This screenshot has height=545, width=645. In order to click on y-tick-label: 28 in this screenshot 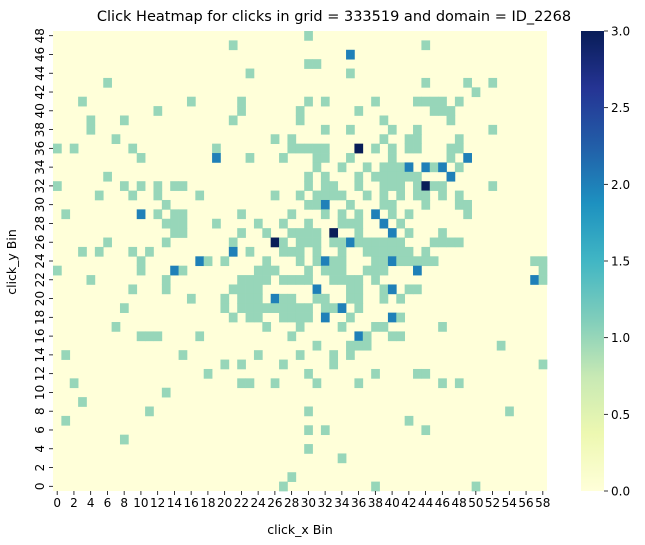, I will do `click(40, 223)`.